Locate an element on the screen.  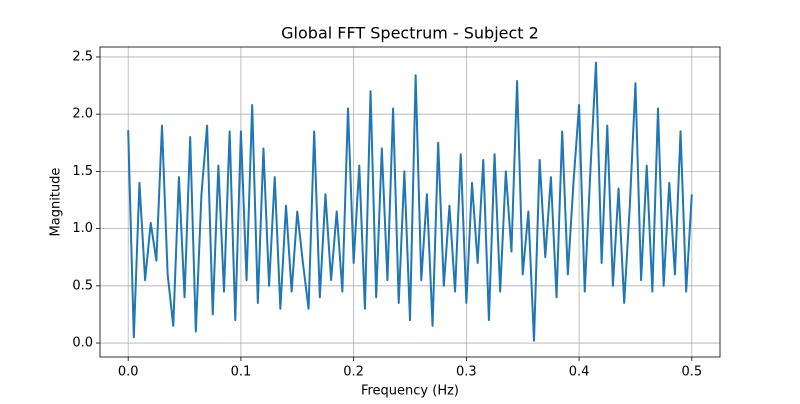
y-tick-label: 2.5 is located at coordinates (82, 56).